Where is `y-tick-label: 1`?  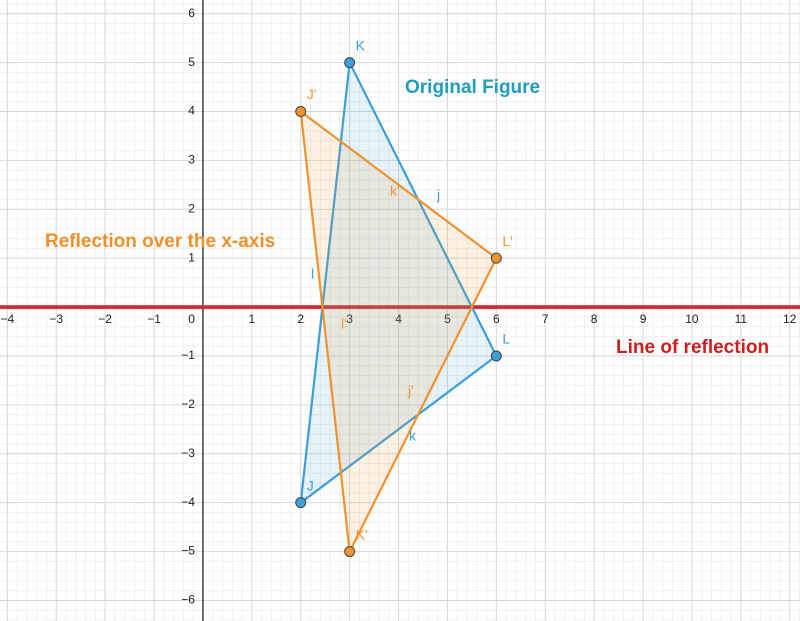
y-tick-label: 1 is located at coordinates (191, 257).